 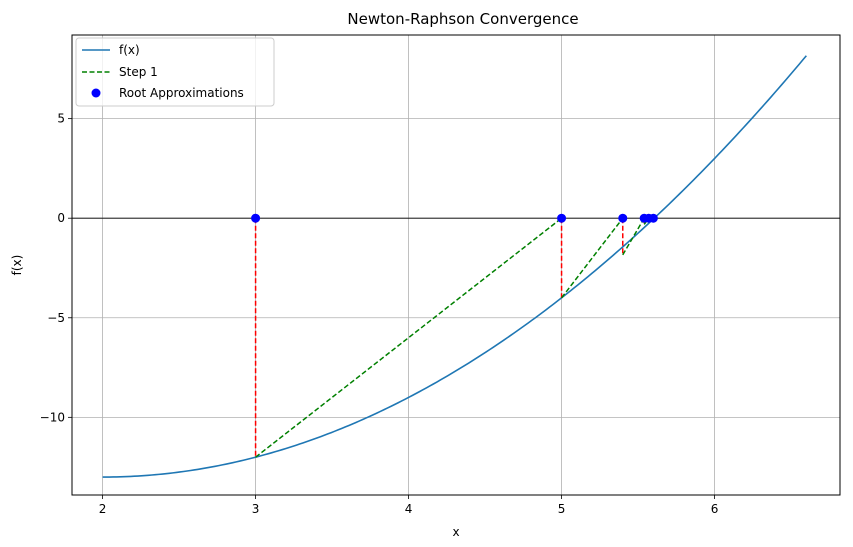 What do you see at coordinates (256, 509) in the screenshot?
I see `x-tick-label: 3` at bounding box center [256, 509].